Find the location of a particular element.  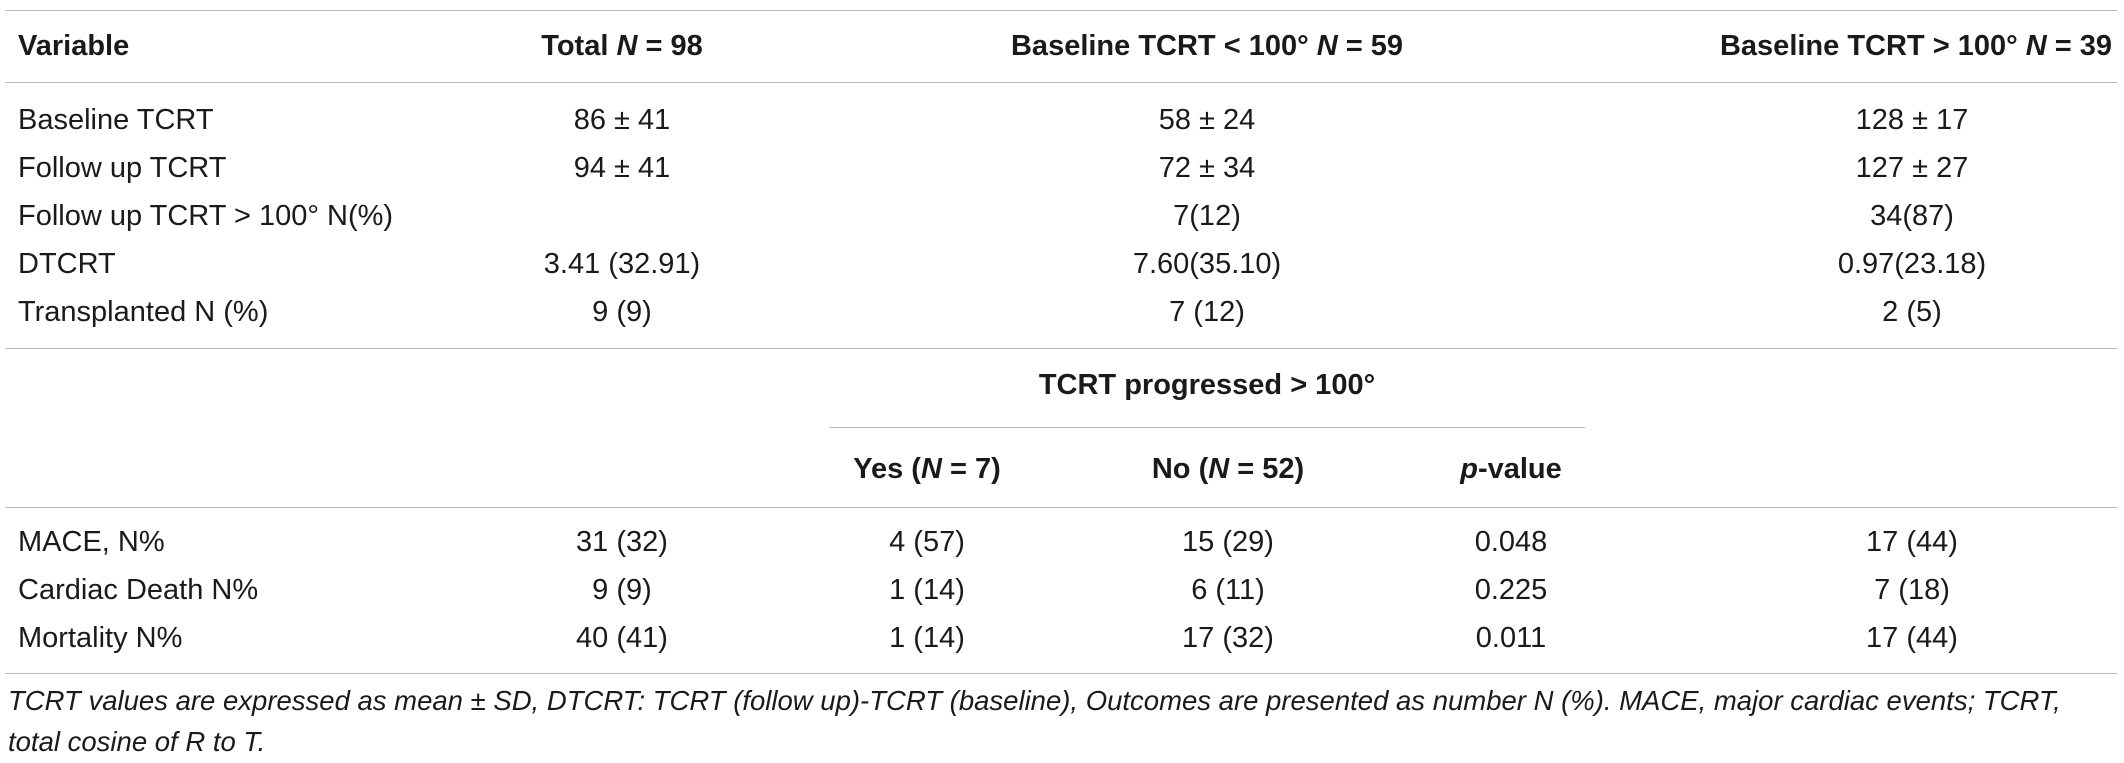

cell-total: 40 (41) is located at coordinates (622, 638).